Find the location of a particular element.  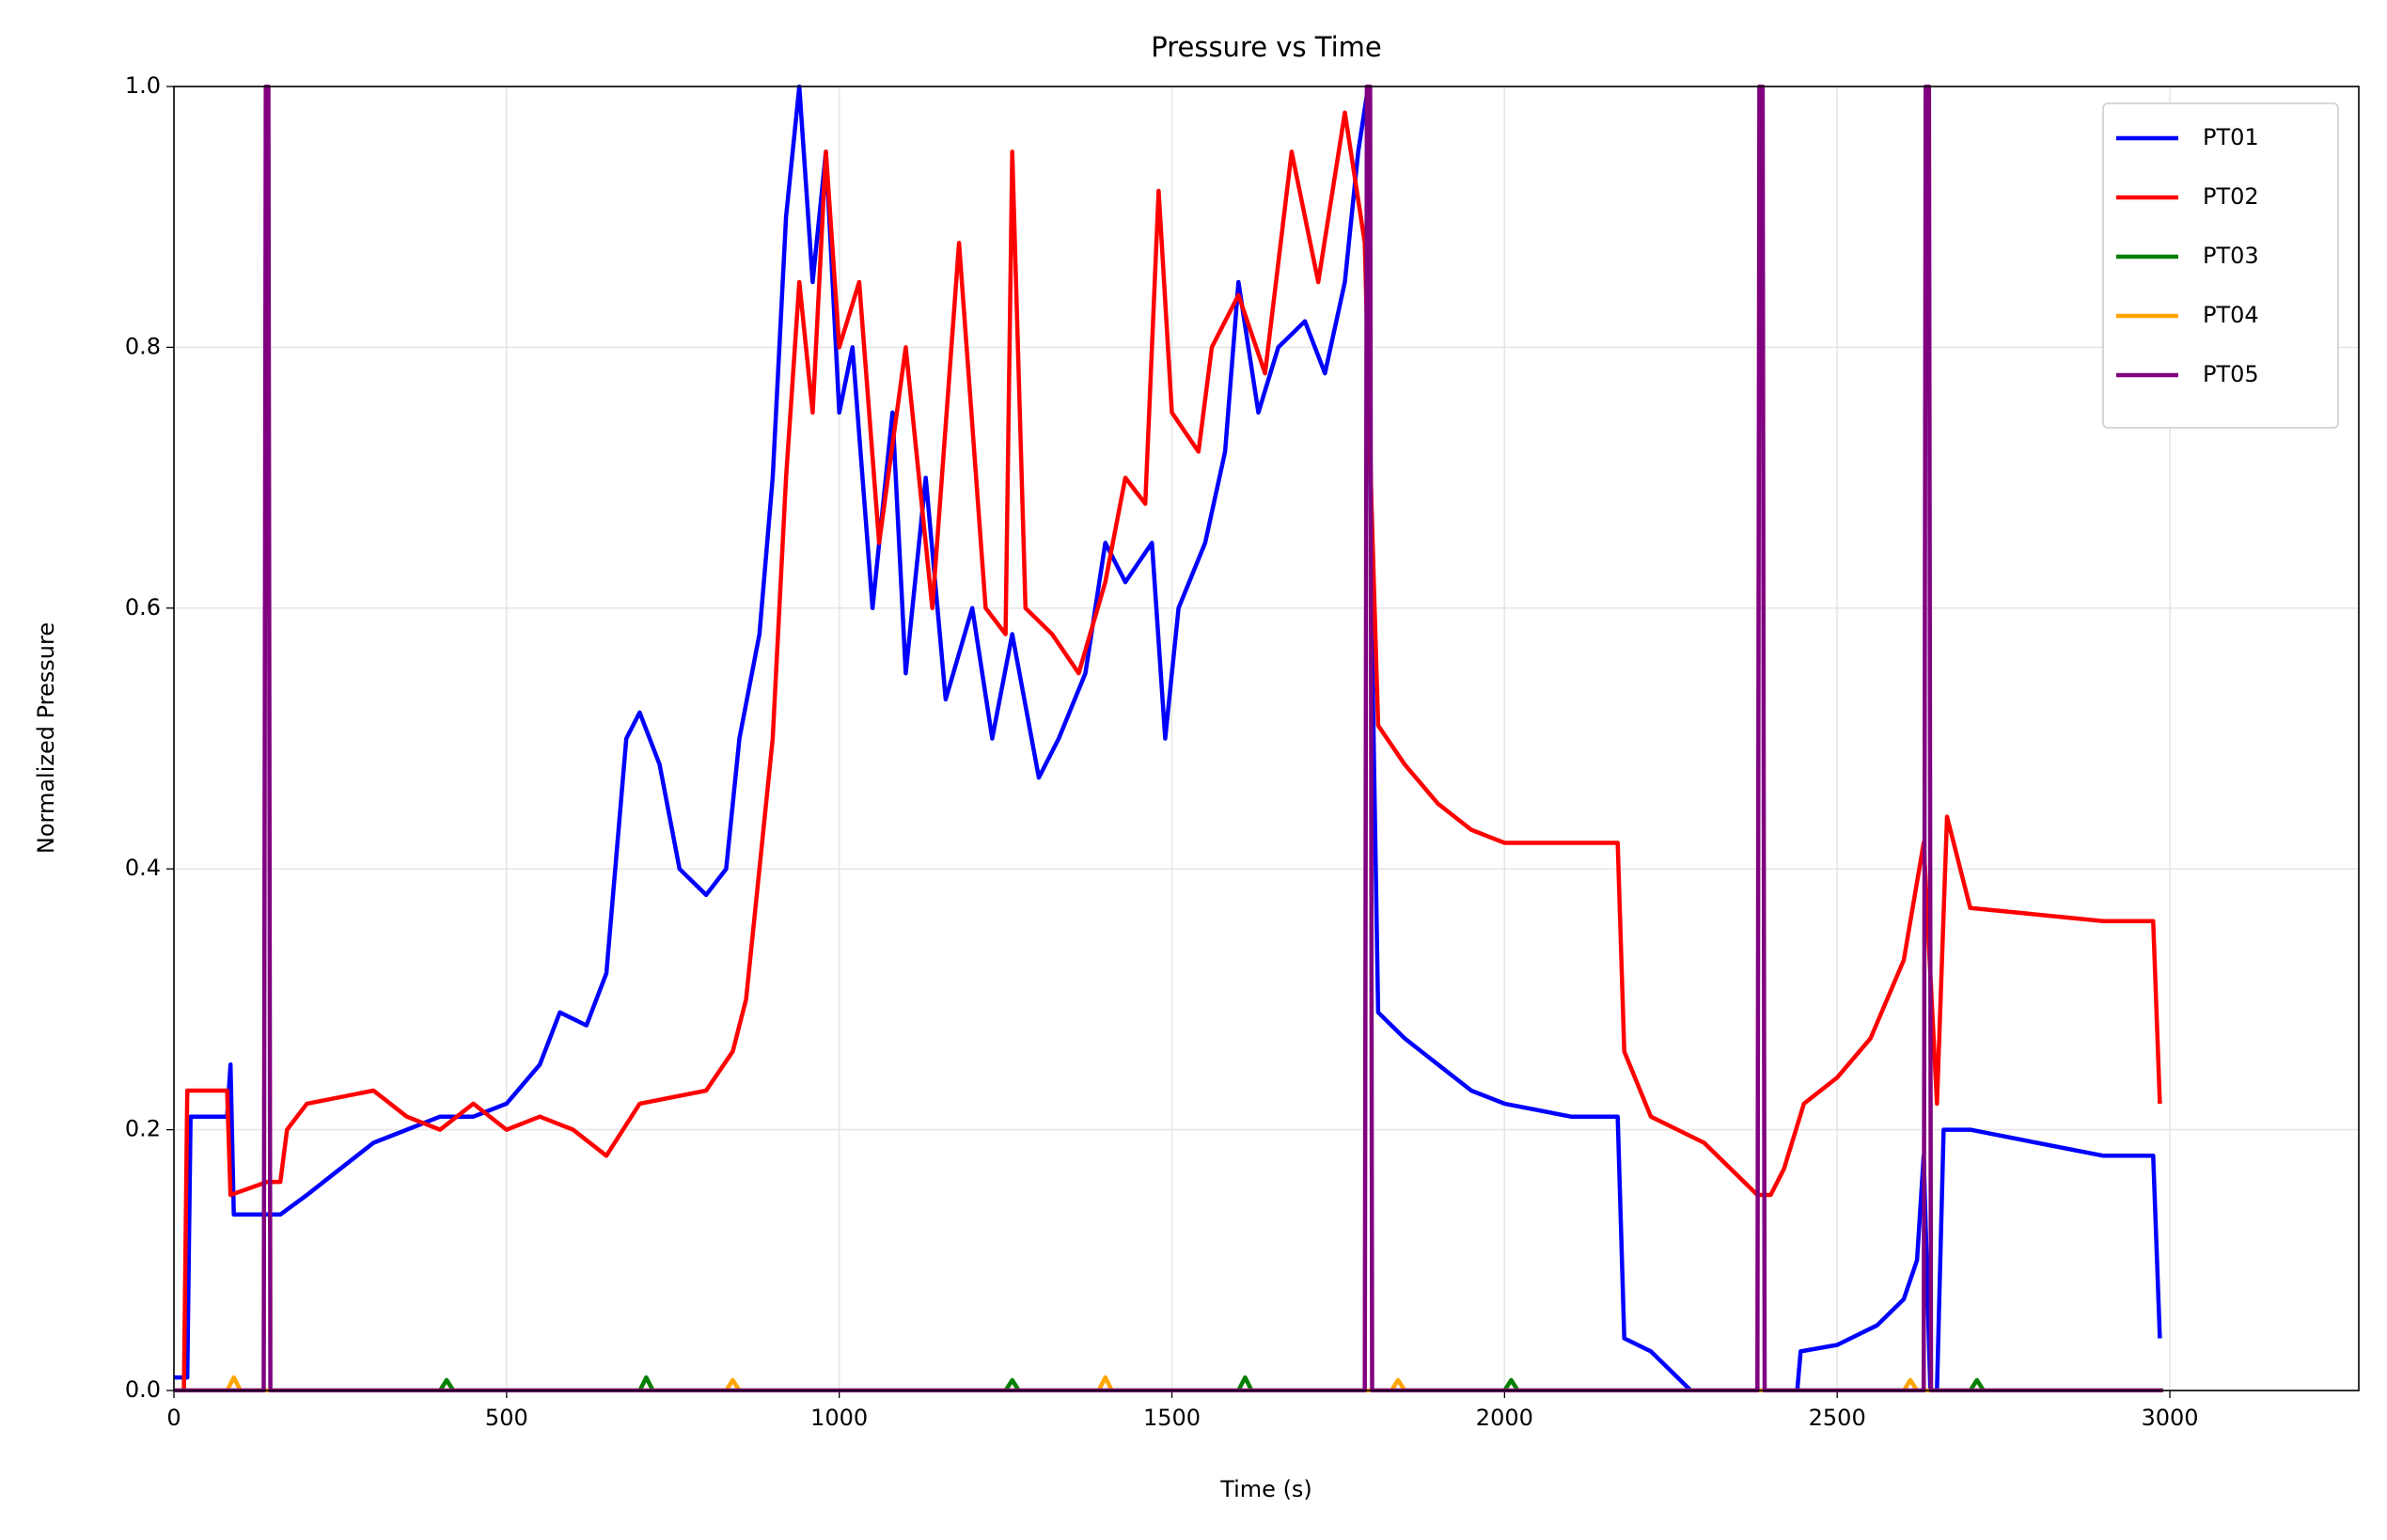

legend-box is located at coordinates (2220, 266).